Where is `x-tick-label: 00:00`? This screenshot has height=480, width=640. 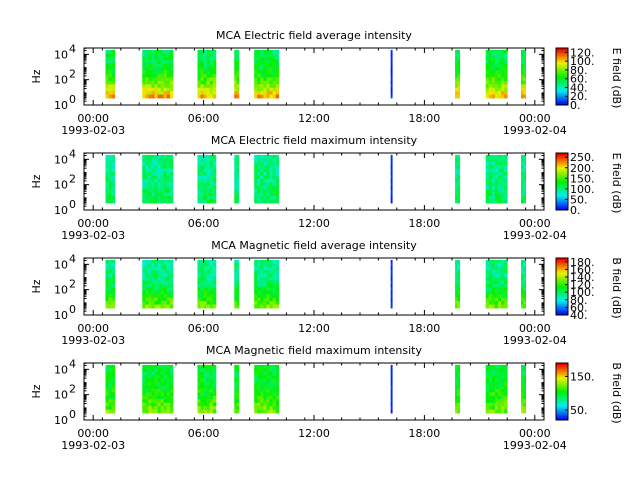
x-tick-label: 00:00 is located at coordinates (93, 433).